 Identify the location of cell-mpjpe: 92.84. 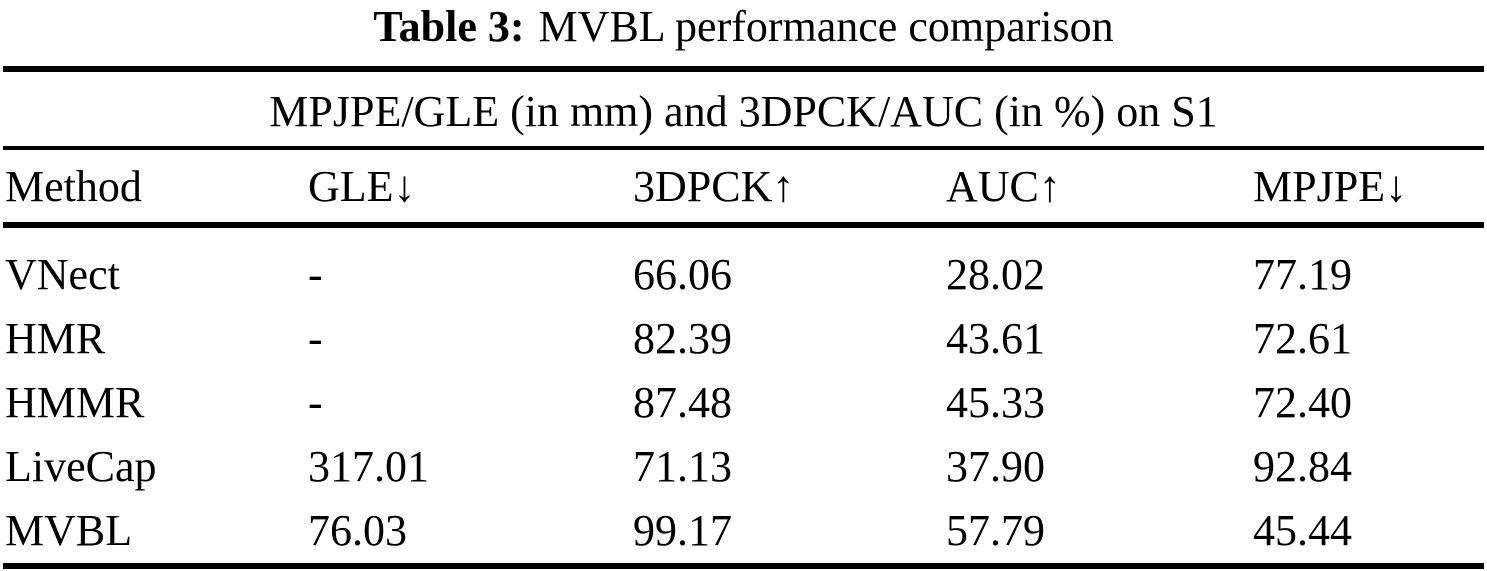
(1302, 466).